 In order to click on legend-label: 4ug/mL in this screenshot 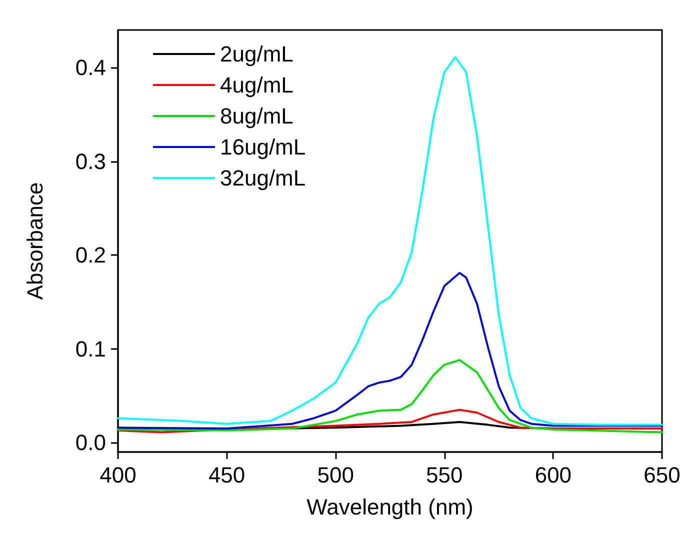, I will do `click(257, 85)`.